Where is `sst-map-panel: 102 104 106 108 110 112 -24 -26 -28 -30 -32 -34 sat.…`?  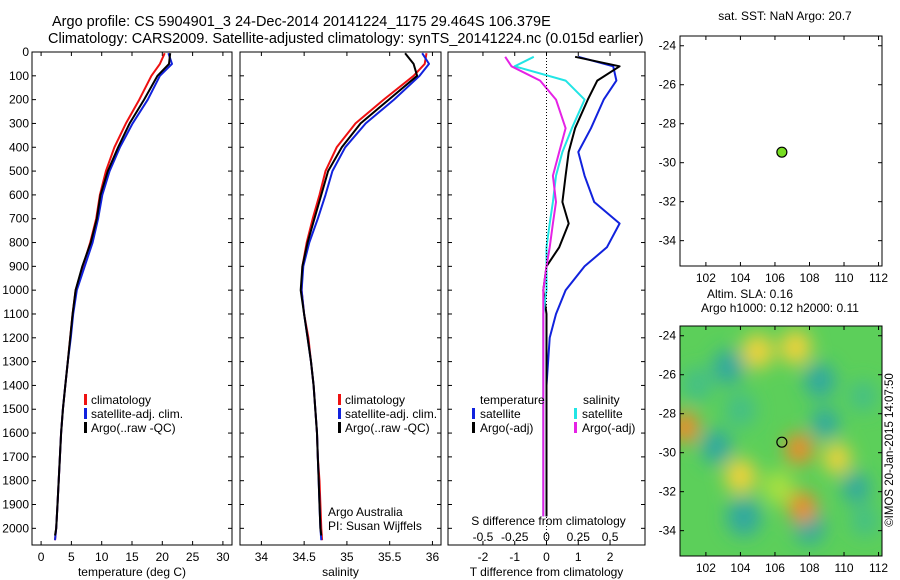
sst-map-panel: 102 104 106 108 110 112 -24 -26 -28 -30 -32 -34 sat.… is located at coordinates (774, 147).